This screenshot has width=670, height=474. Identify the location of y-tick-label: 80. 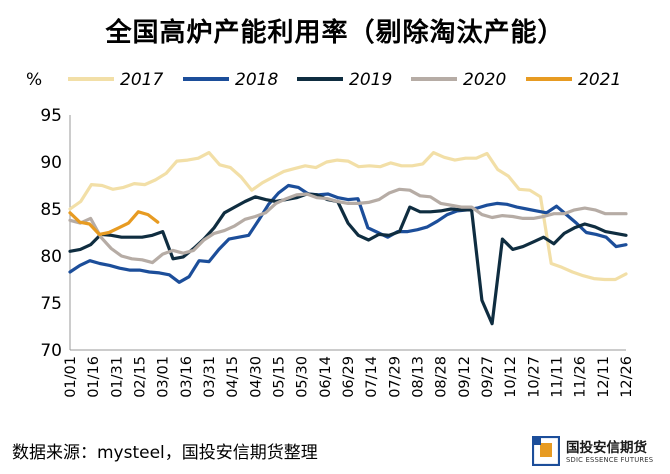
(51, 257).